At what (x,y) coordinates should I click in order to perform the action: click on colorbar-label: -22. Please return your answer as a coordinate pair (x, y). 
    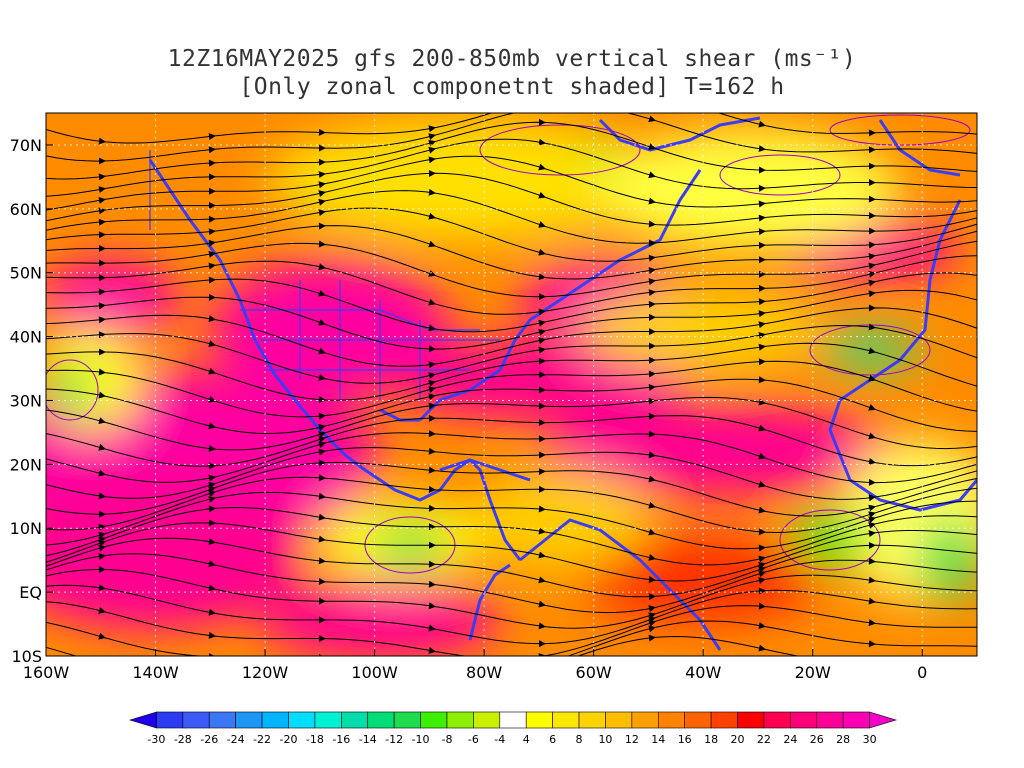
    Looking at the image, I should click on (262, 739).